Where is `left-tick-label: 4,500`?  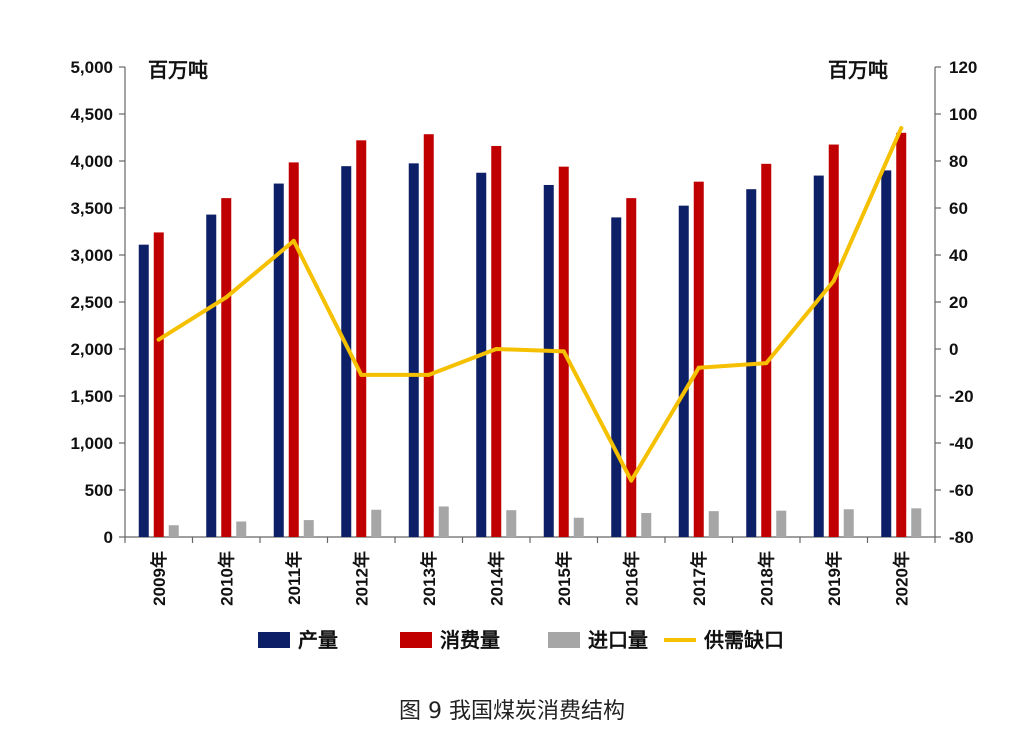 left-tick-label: 4,500 is located at coordinates (91, 114).